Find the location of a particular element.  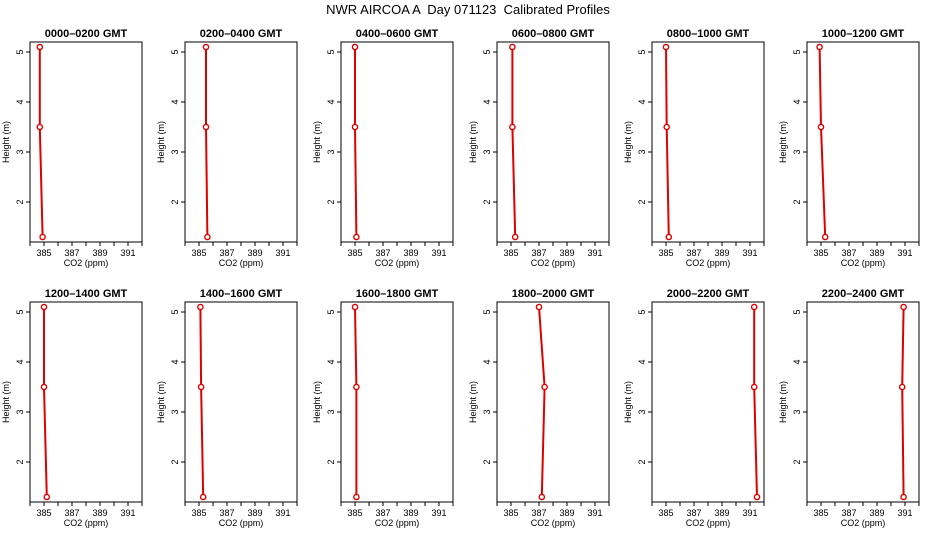

panel-title: 0000–0200 GMT is located at coordinates (86, 34).